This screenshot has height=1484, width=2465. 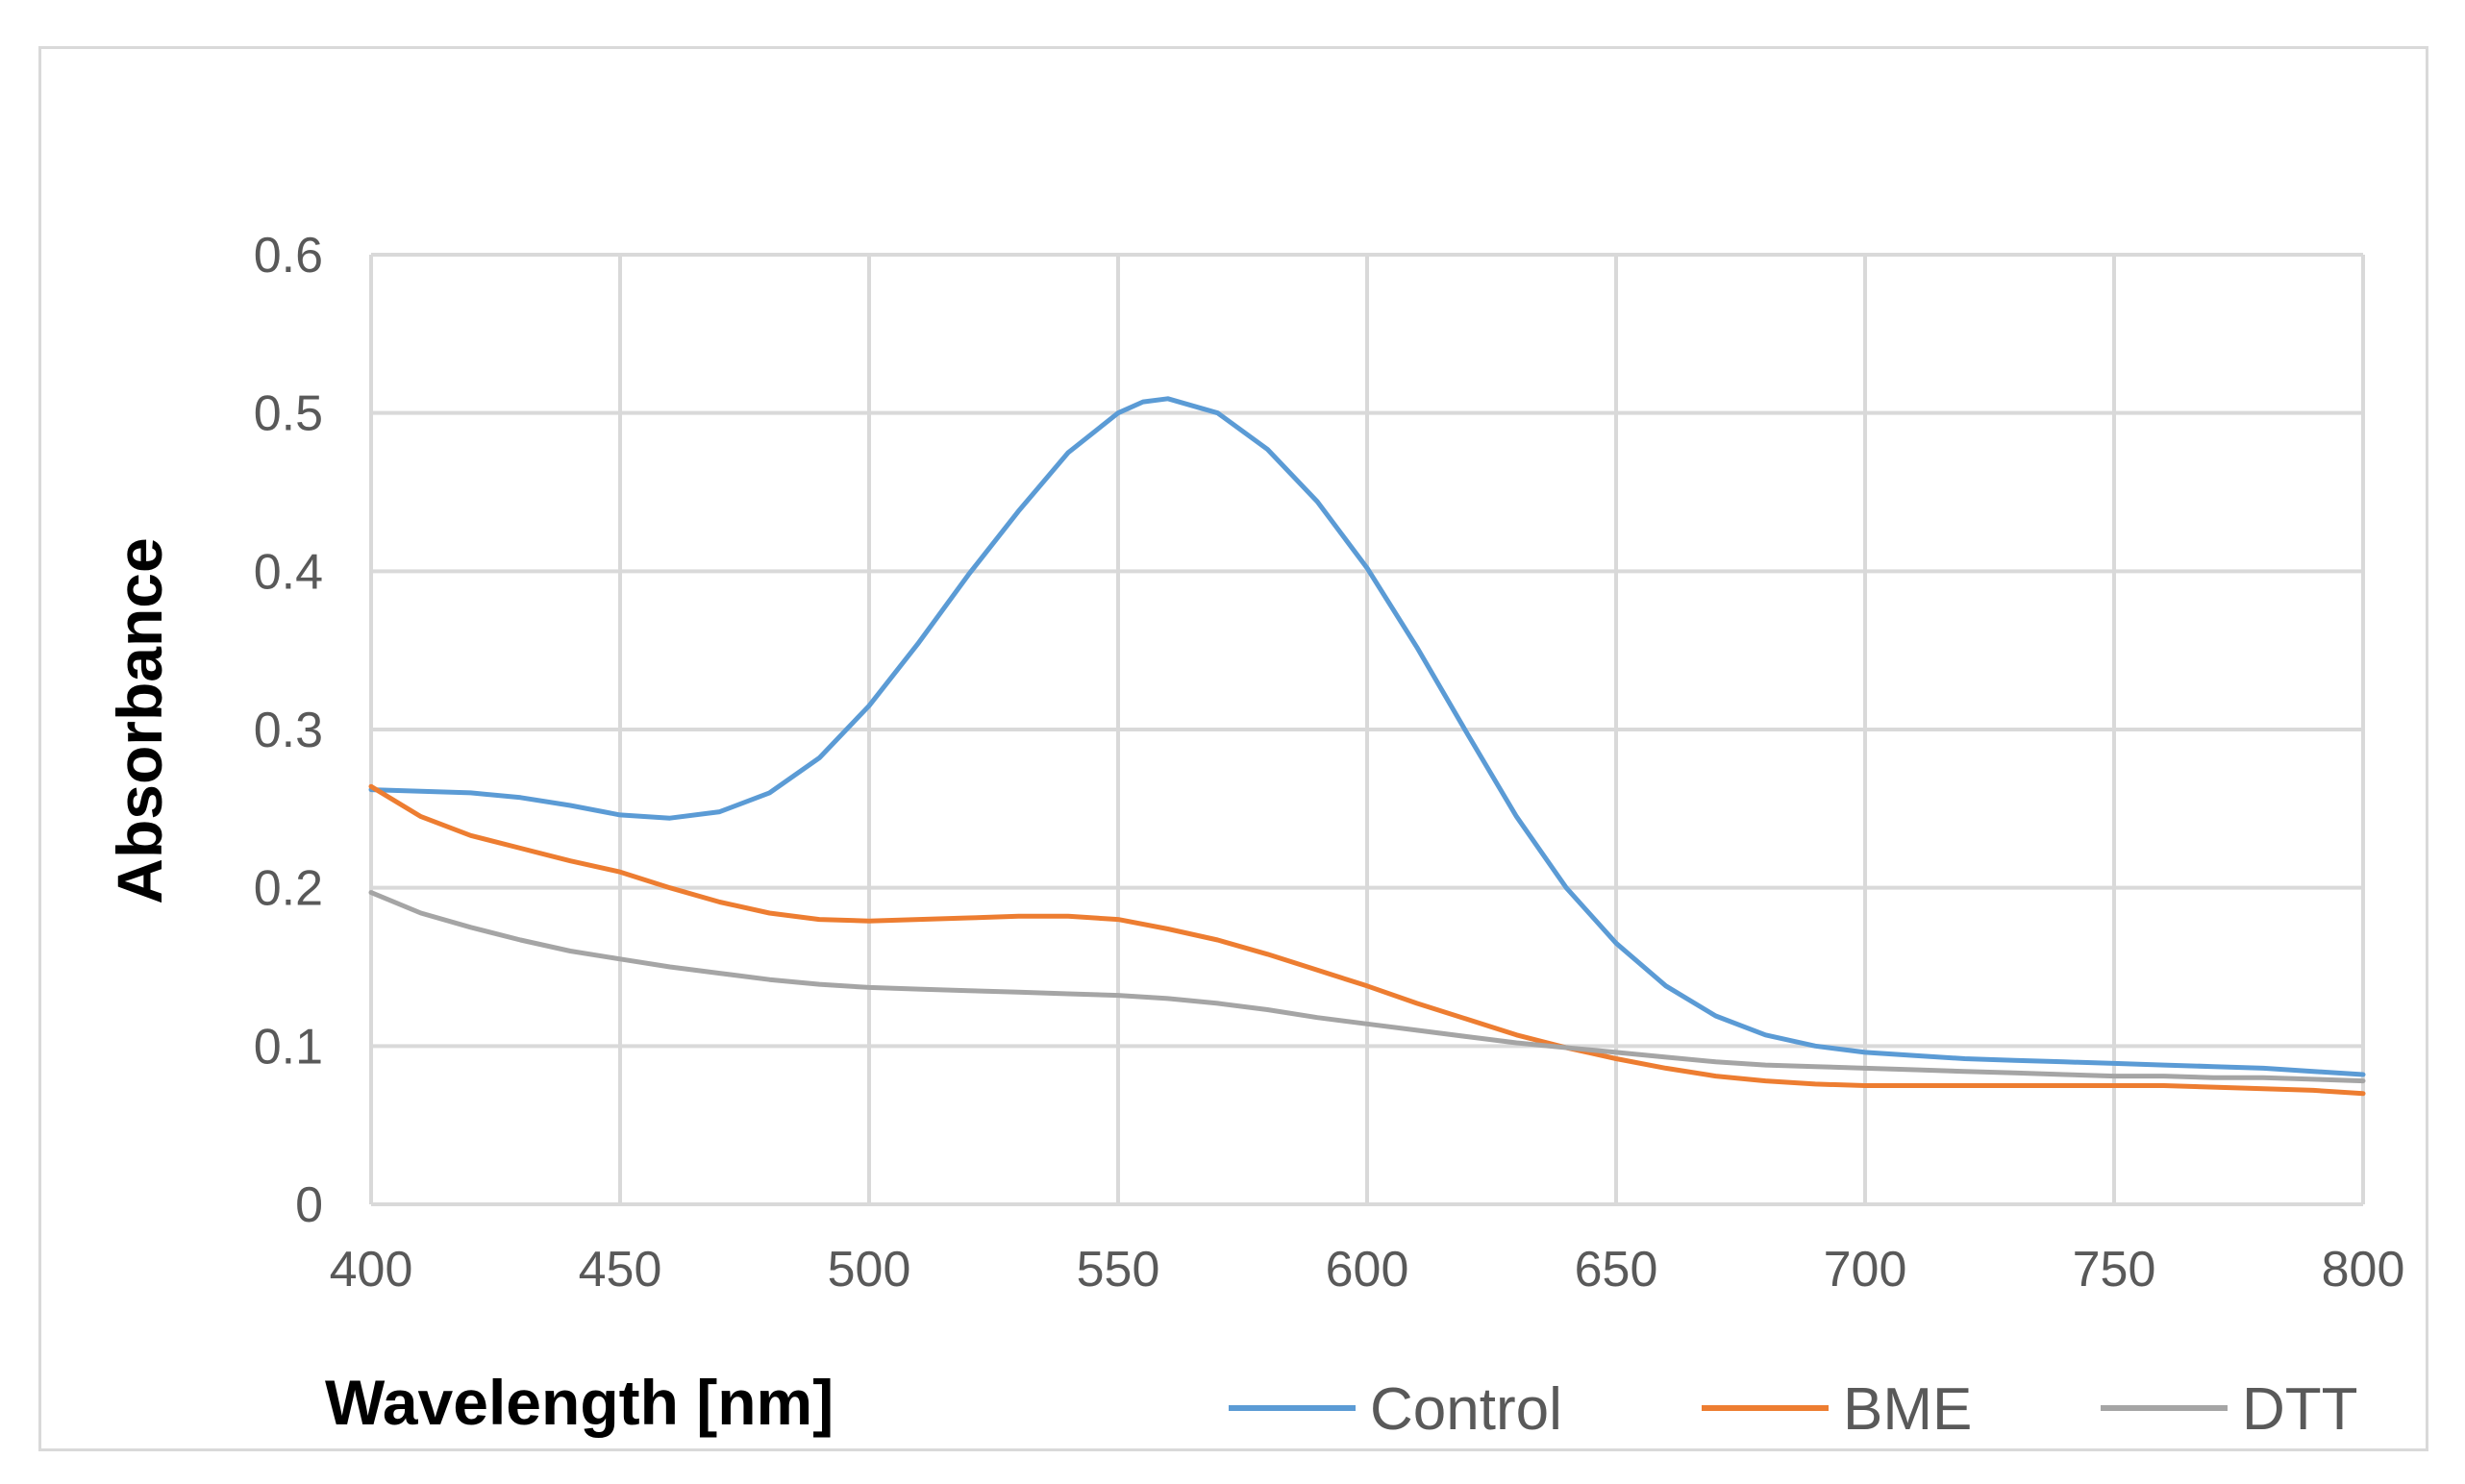 What do you see at coordinates (371, 1270) in the screenshot?
I see `x-tick-label: 400` at bounding box center [371, 1270].